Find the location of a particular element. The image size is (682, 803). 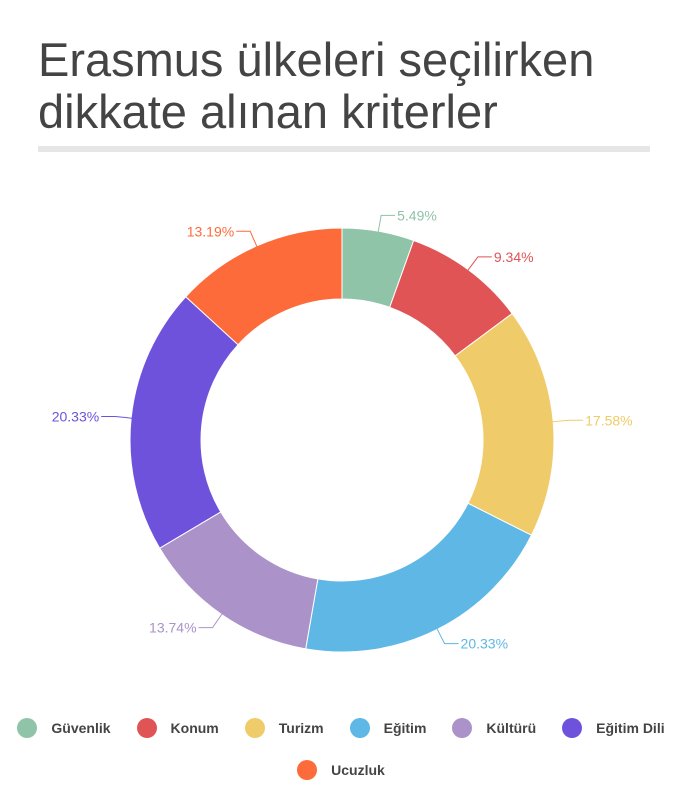

legend-item-kulturu: Kültürü is located at coordinates (494, 728).